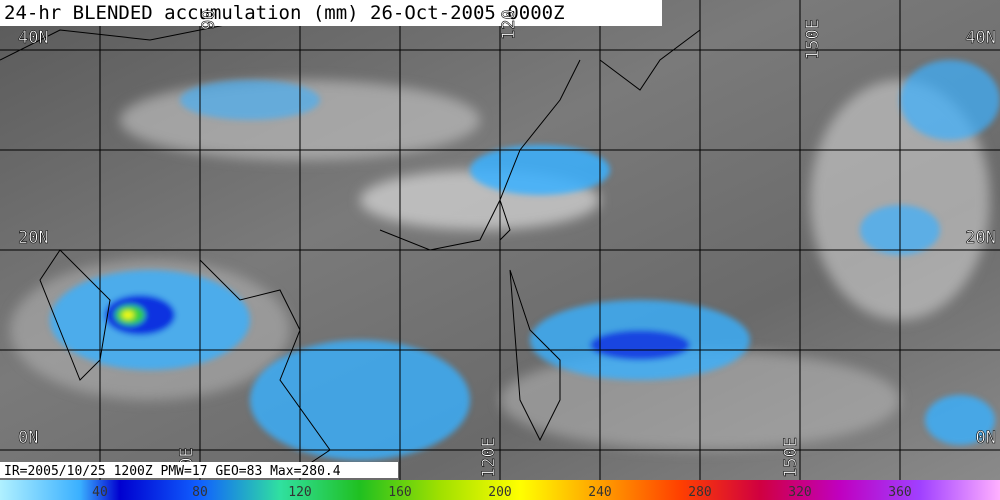 This screenshot has height=500, width=1000. What do you see at coordinates (399, 492) in the screenshot?
I see `colorbar-label: 160` at bounding box center [399, 492].